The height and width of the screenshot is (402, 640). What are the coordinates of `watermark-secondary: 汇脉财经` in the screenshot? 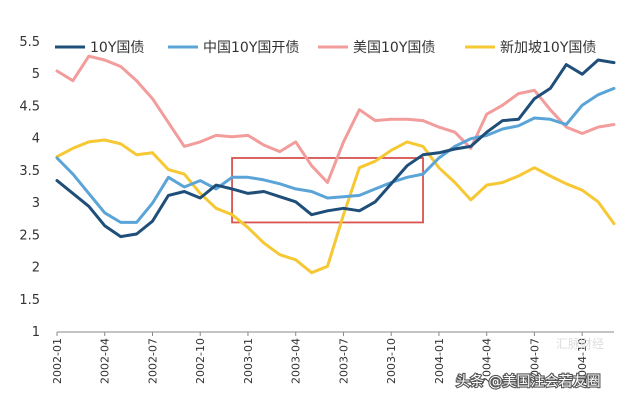 It's located at (580, 343).